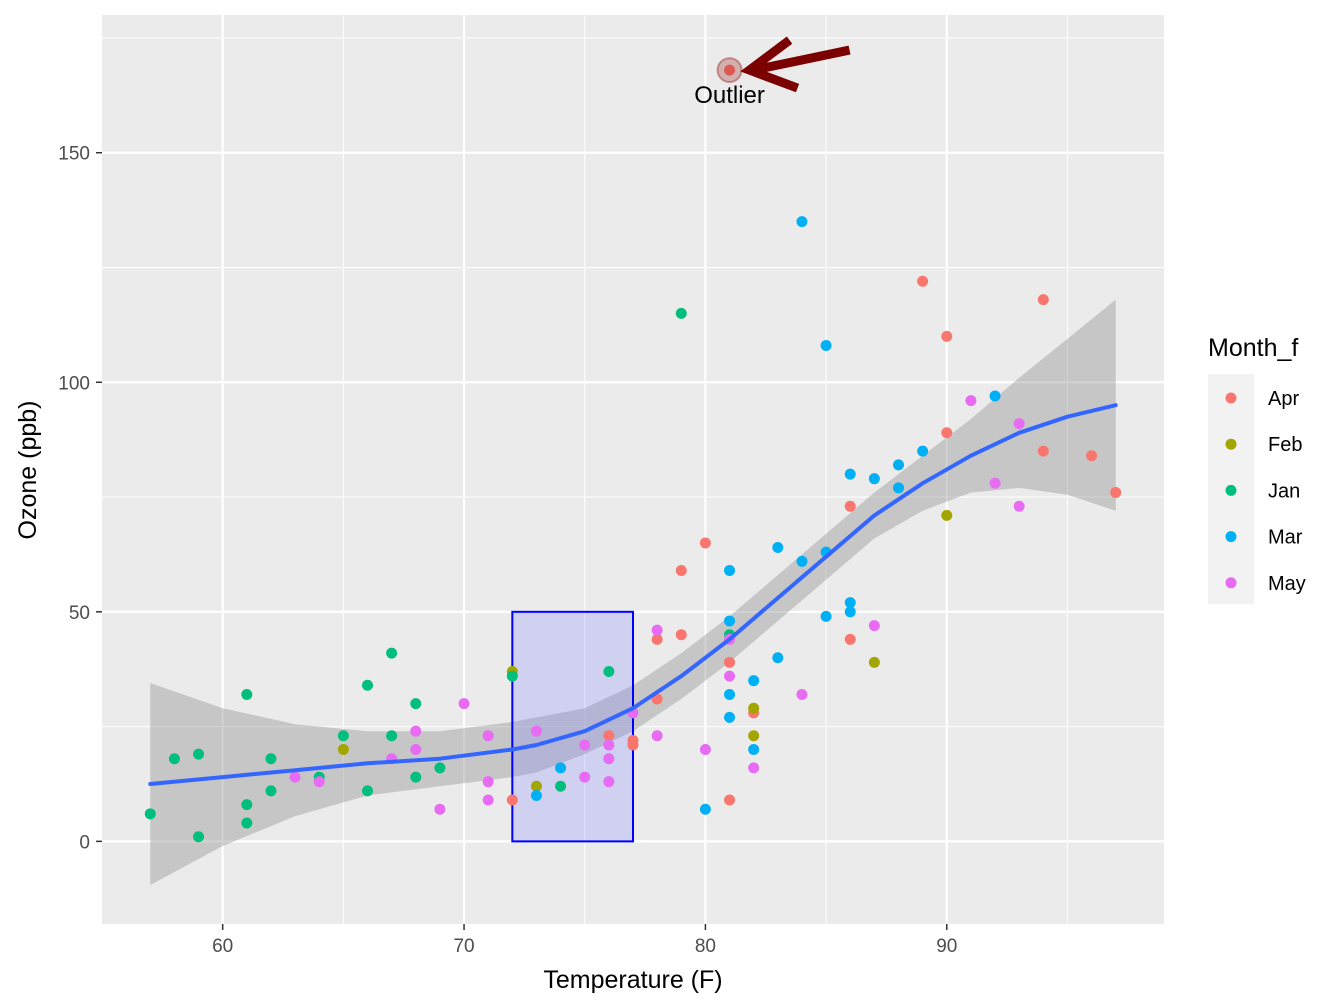 This screenshot has width=1344, height=1008. What do you see at coordinates (584, 940) in the screenshot?
I see `x-axis-ticks: 60 70 80 90` at bounding box center [584, 940].